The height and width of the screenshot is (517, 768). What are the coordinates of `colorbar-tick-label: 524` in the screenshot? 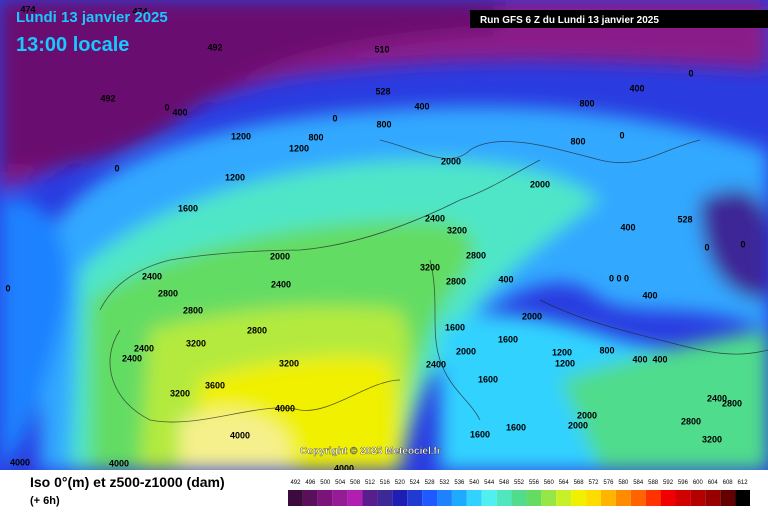 It's located at (415, 483).